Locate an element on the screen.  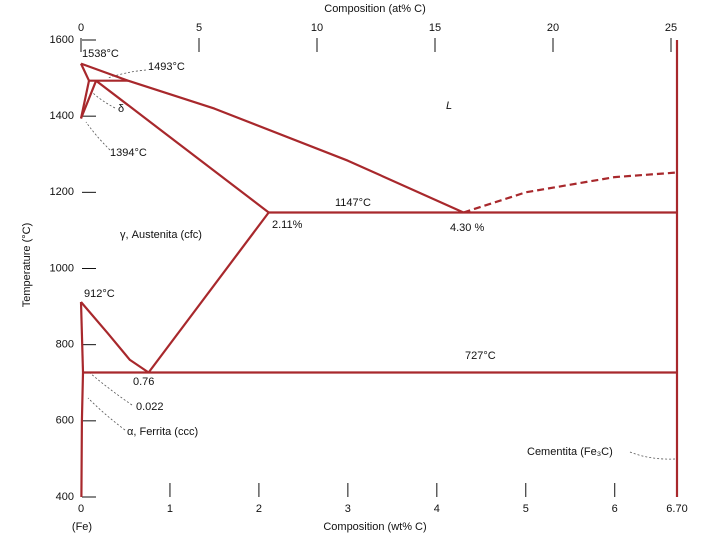
y-tick-label: 1600 is located at coordinates (62, 40).